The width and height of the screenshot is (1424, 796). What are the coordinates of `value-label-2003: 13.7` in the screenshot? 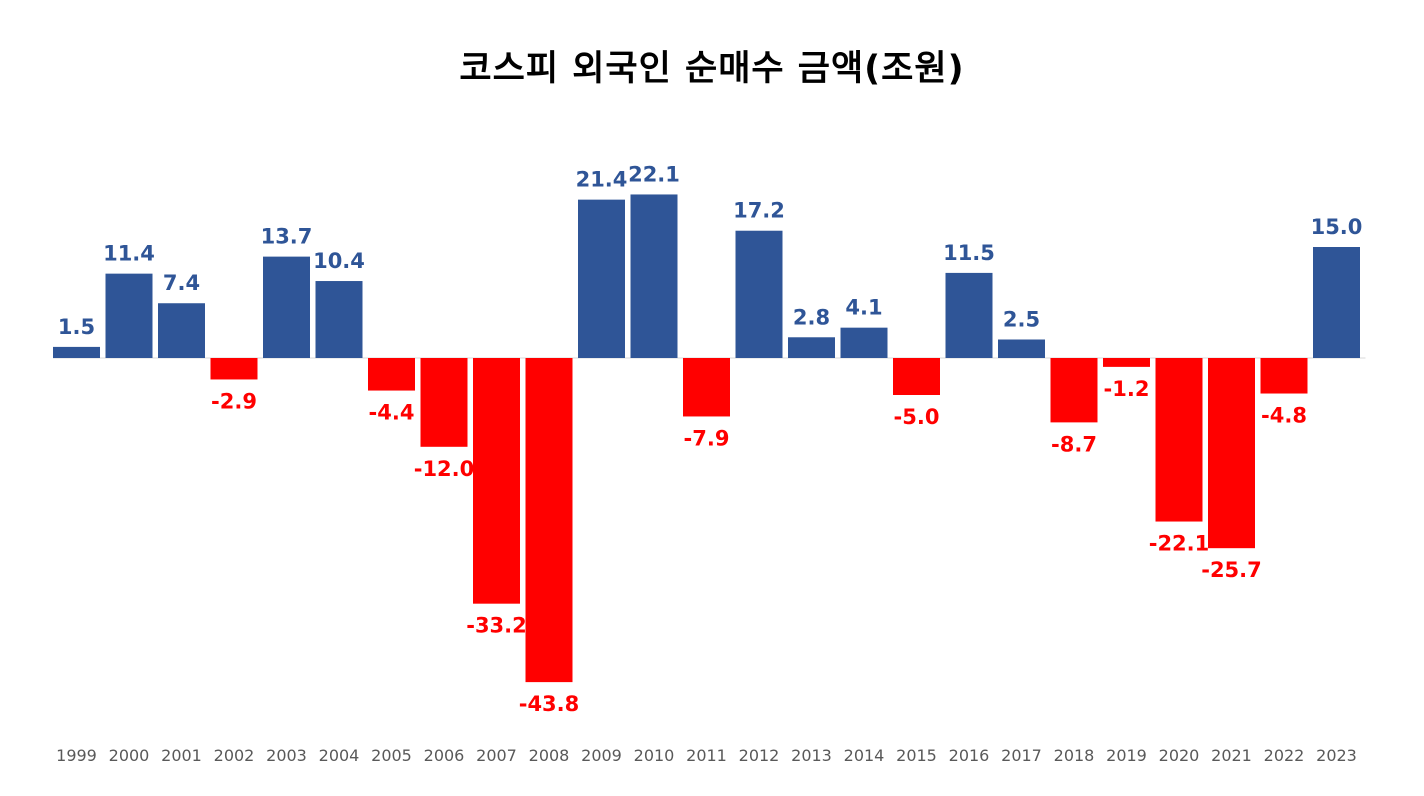 It's located at (287, 237).